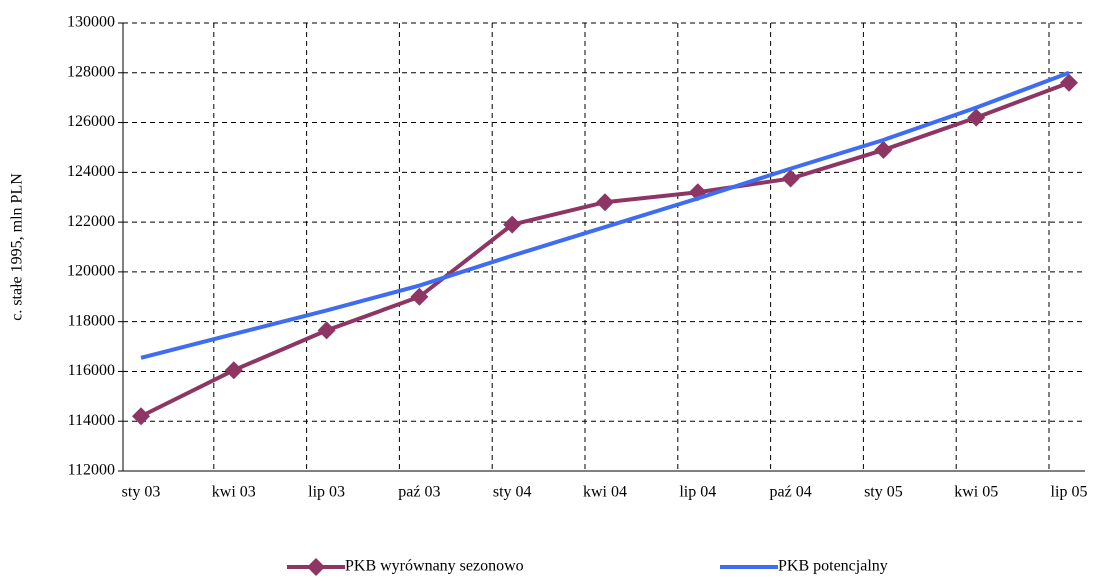  I want to click on y-tick-label: 122000, so click(91, 221).